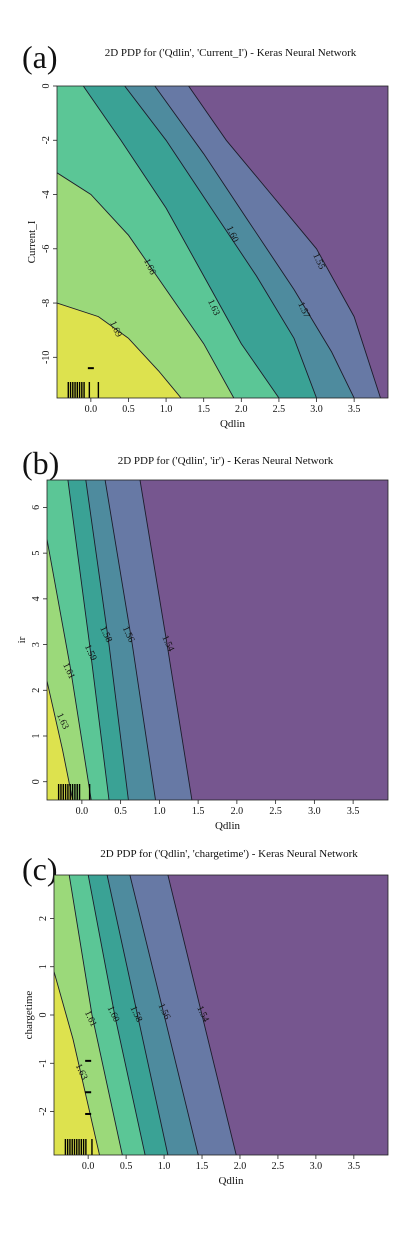 The height and width of the screenshot is (1246, 413). What do you see at coordinates (40, 869) in the screenshot?
I see `panel-label: (c)` at bounding box center [40, 869].